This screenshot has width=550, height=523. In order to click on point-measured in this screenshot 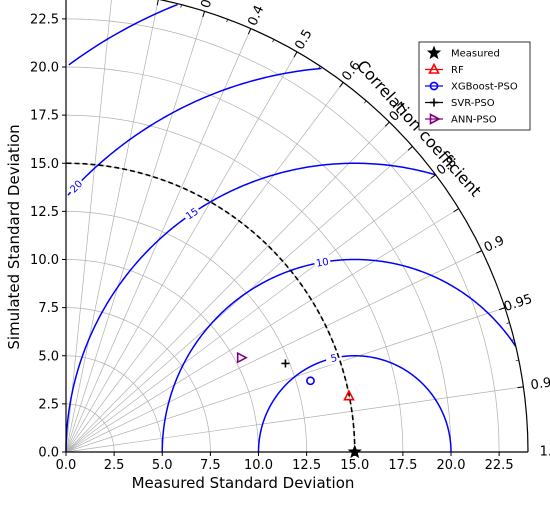, I will do `click(354, 451)`.